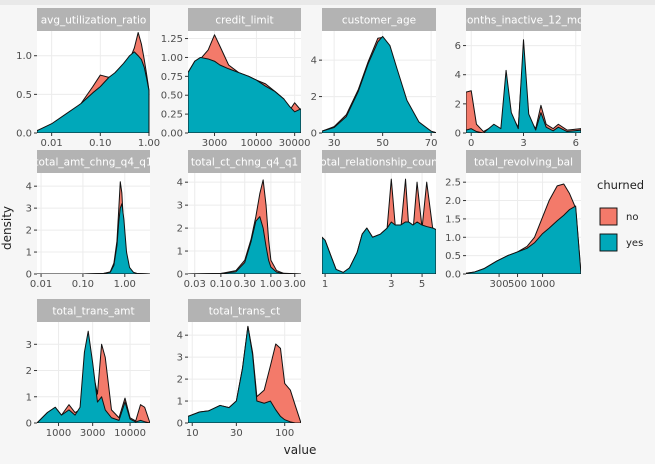  I want to click on facet-strip-clip: total_trans_amt, so click(93, 312).